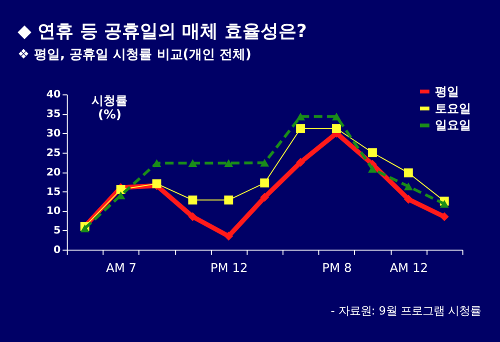 The image size is (500, 342). What do you see at coordinates (57, 250) in the screenshot?
I see `y-tick-label: 0` at bounding box center [57, 250].